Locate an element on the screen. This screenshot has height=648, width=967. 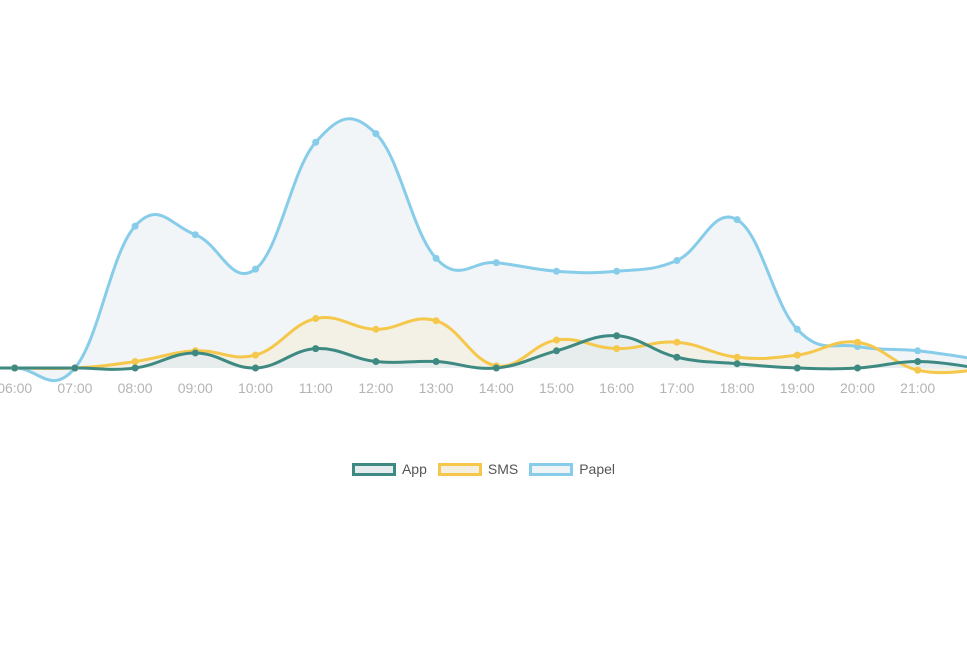
x-tick-label: 10:00 is located at coordinates (255, 388).